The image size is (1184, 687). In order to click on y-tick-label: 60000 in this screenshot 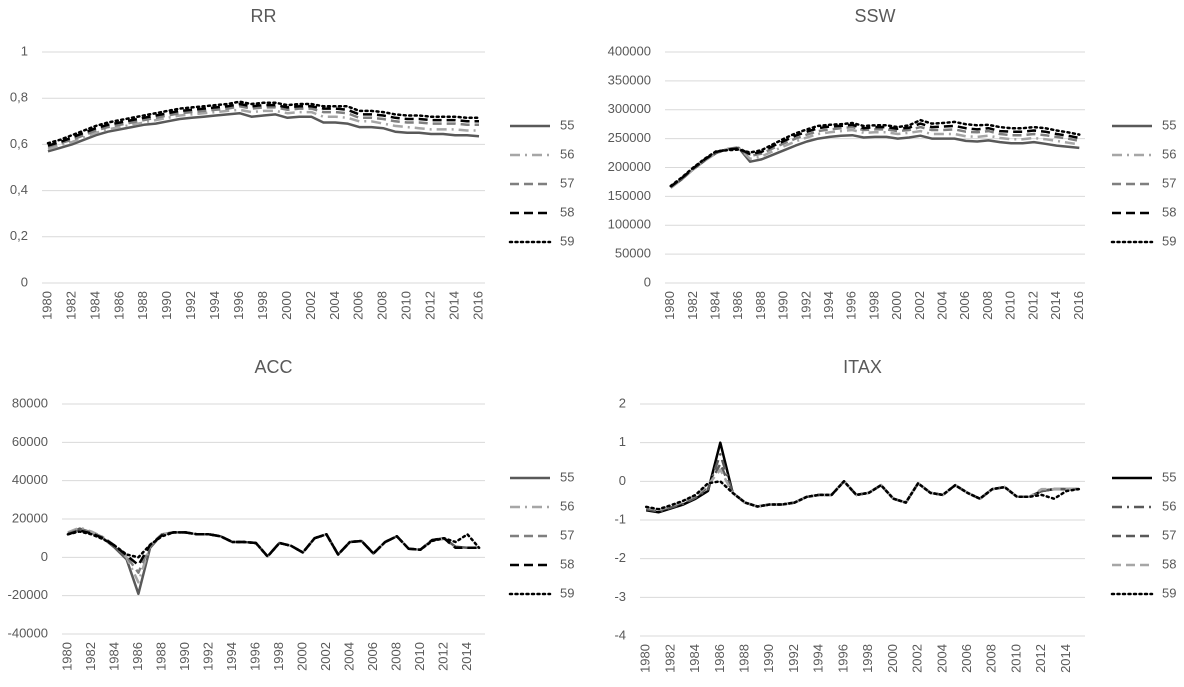, I will do `click(30, 441)`.